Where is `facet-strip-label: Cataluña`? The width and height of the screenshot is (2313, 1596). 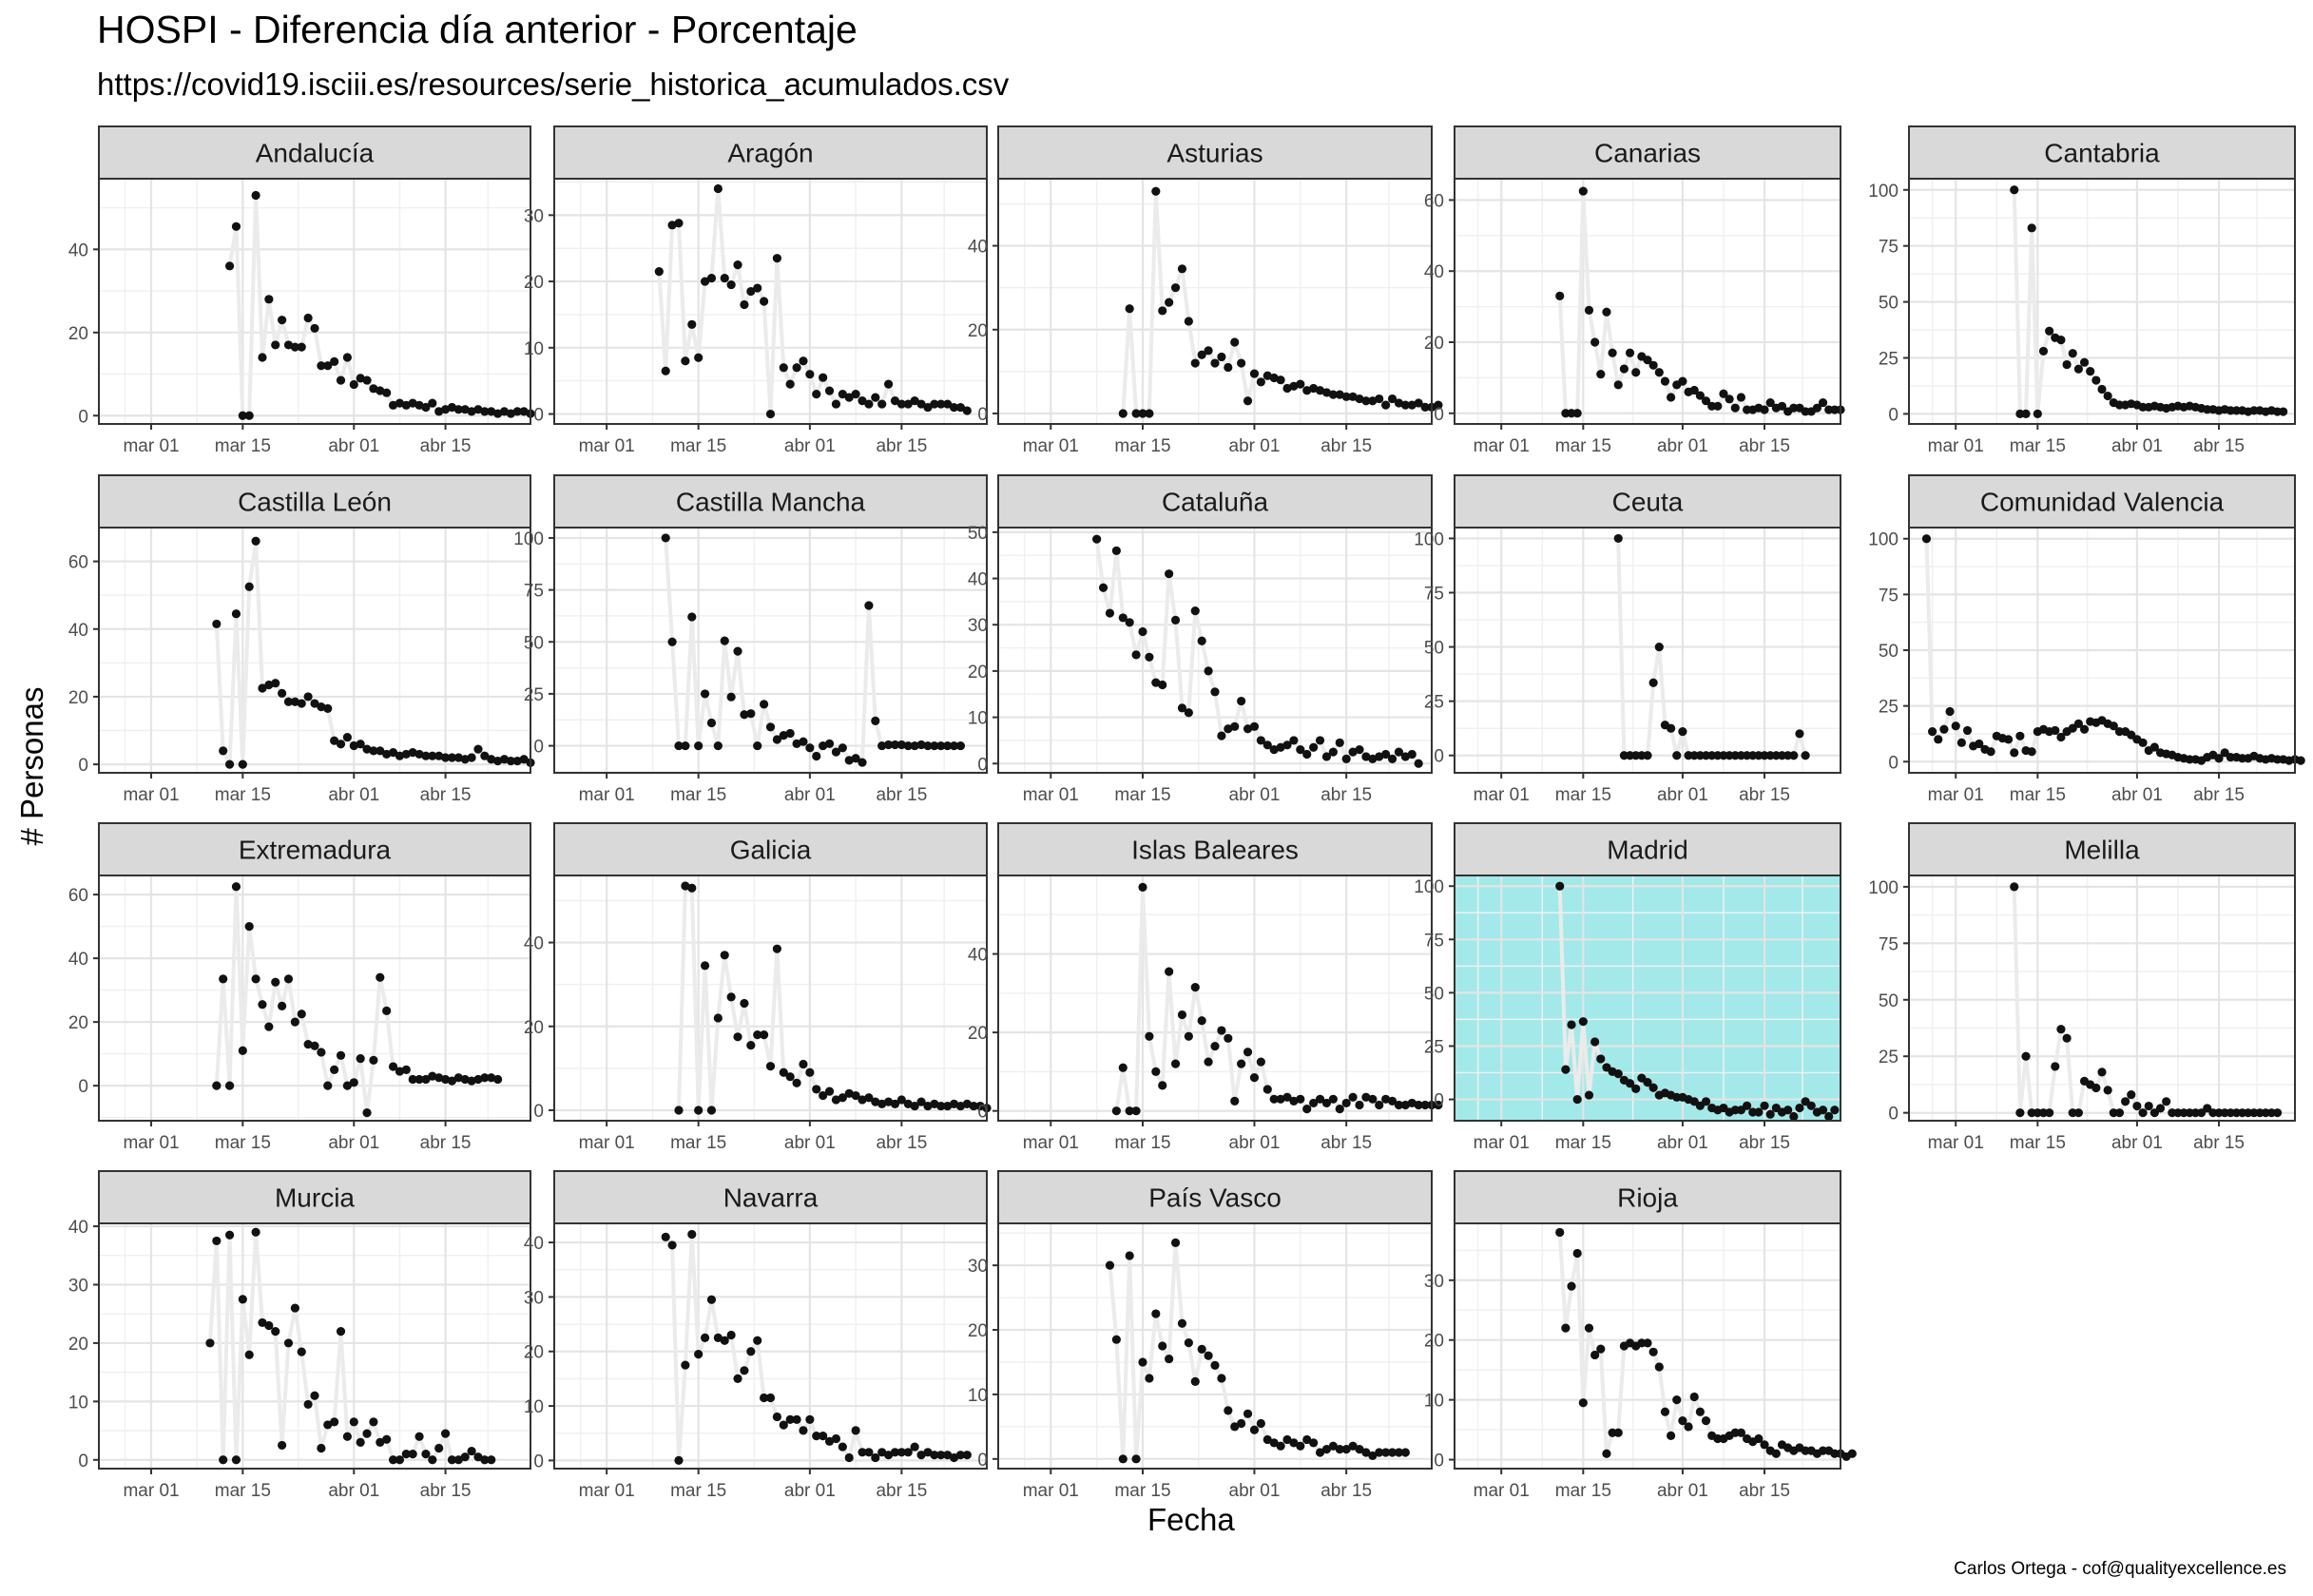
facet-strip-label: Cataluña is located at coordinates (1216, 502).